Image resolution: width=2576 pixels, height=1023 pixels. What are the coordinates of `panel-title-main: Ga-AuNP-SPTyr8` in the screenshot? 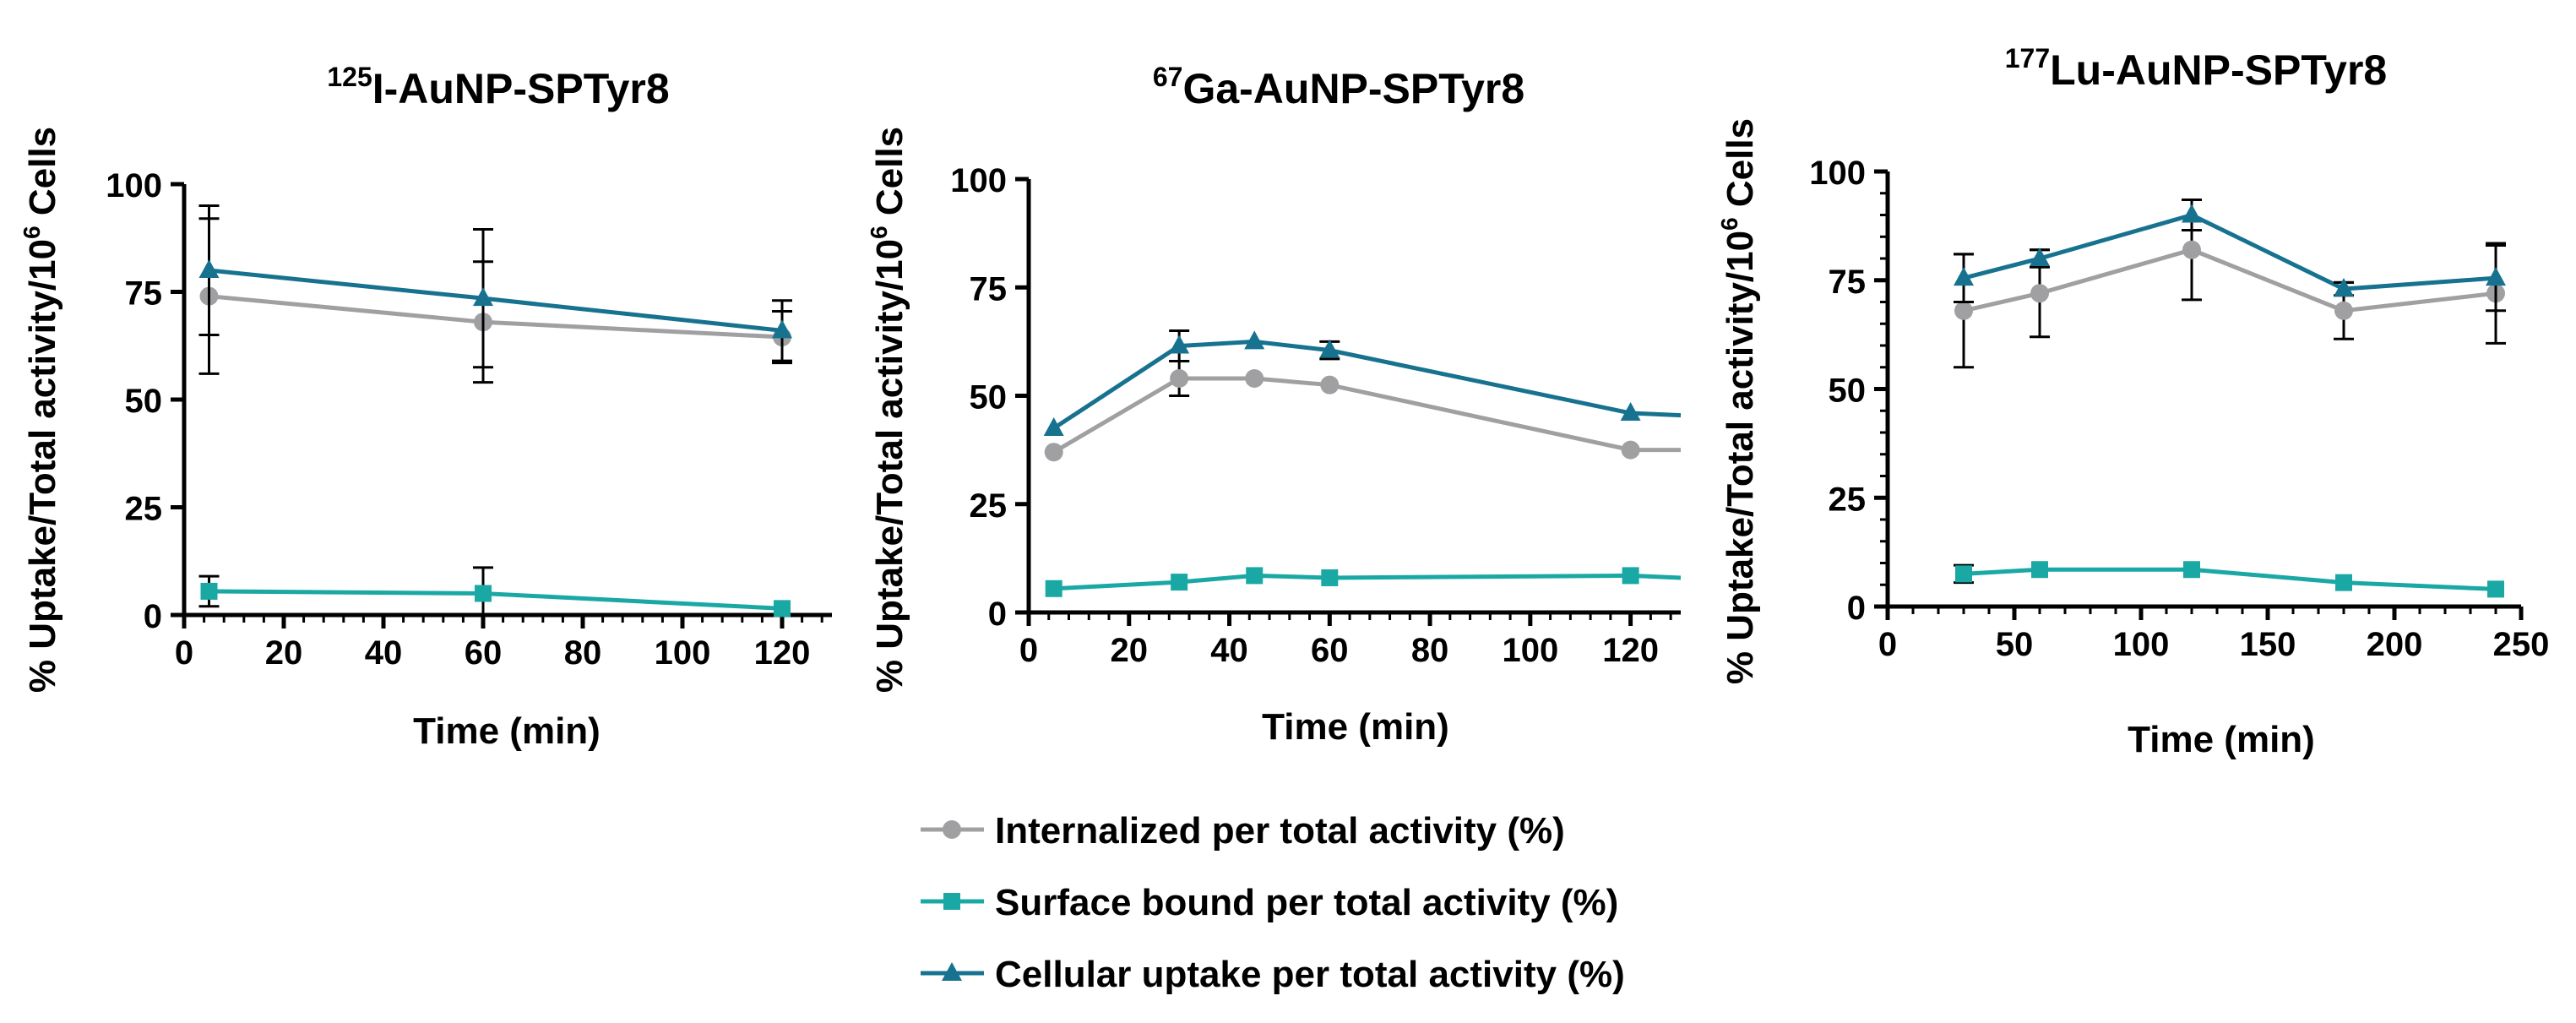 It's located at (1353, 88).